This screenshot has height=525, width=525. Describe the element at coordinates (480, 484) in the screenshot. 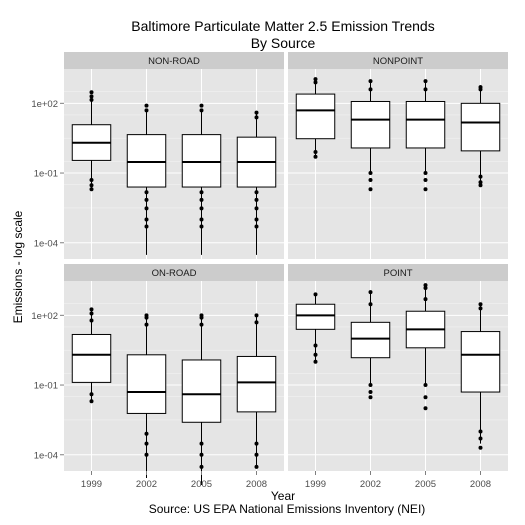

I see `x-tick-label: 2008` at that location.